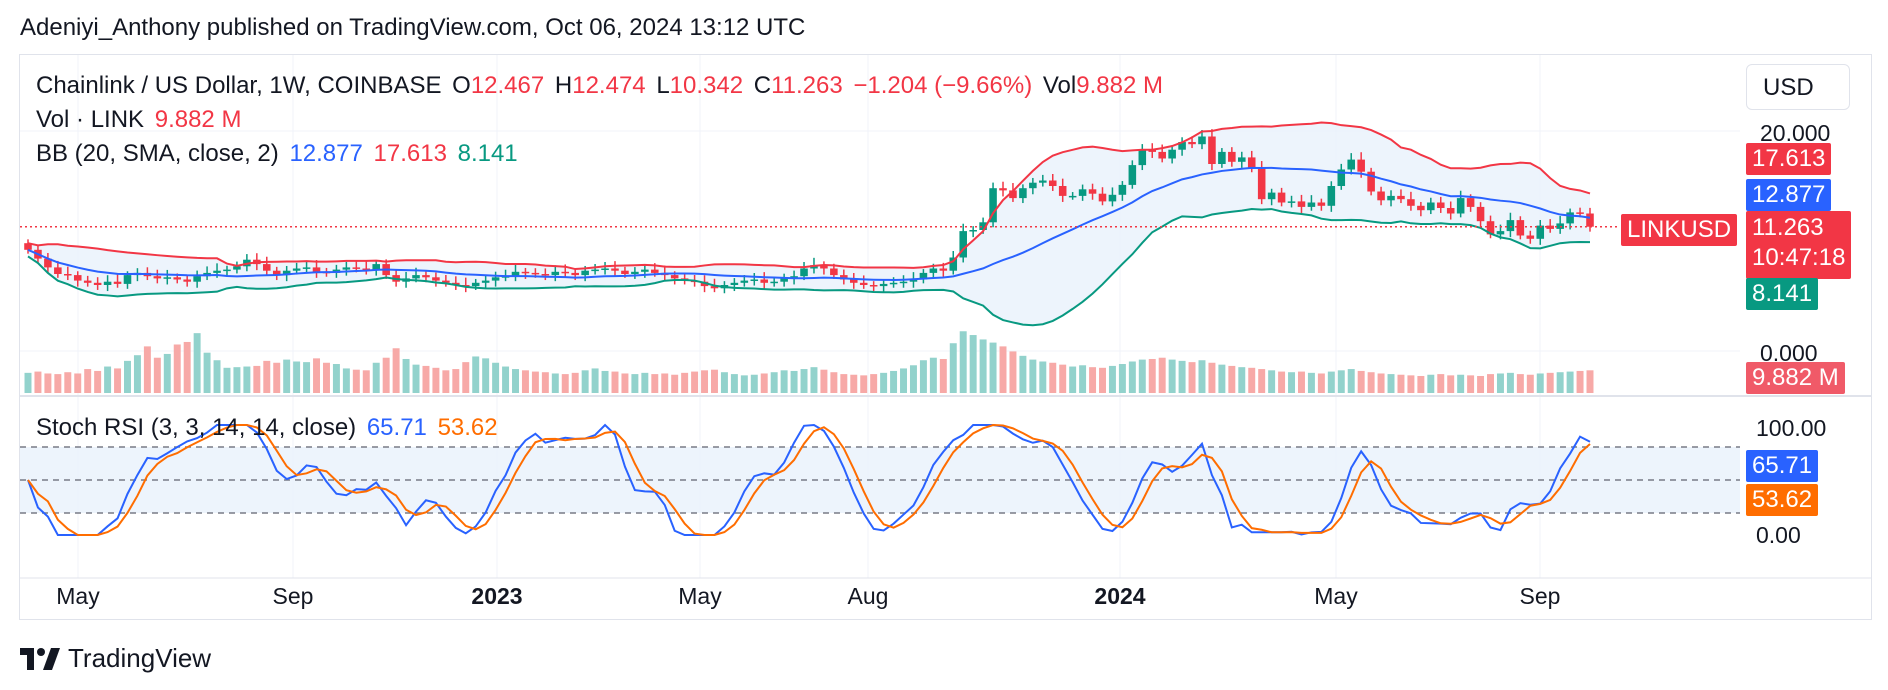 The height and width of the screenshot is (690, 1888). What do you see at coordinates (196, 427) in the screenshot?
I see `stoch-label: Stoch RSI (3, 3, 14, 14, close)` at bounding box center [196, 427].